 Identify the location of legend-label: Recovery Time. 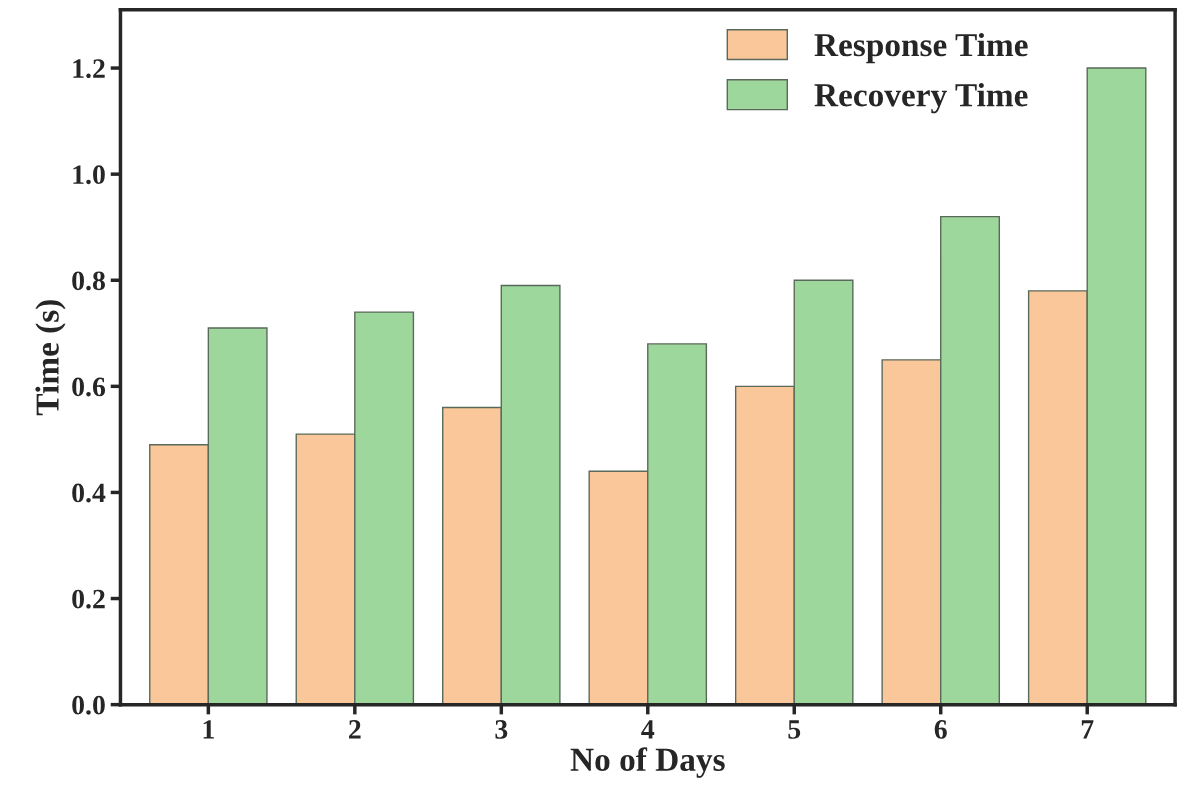
(921, 98).